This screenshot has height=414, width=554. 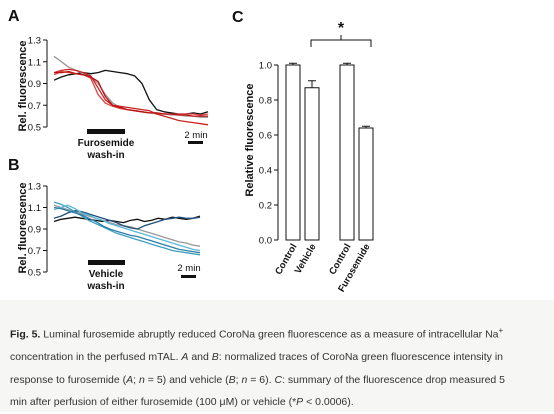 What do you see at coordinates (34, 128) in the screenshot?
I see `panel-a-y-tick-label: 0.5` at bounding box center [34, 128].